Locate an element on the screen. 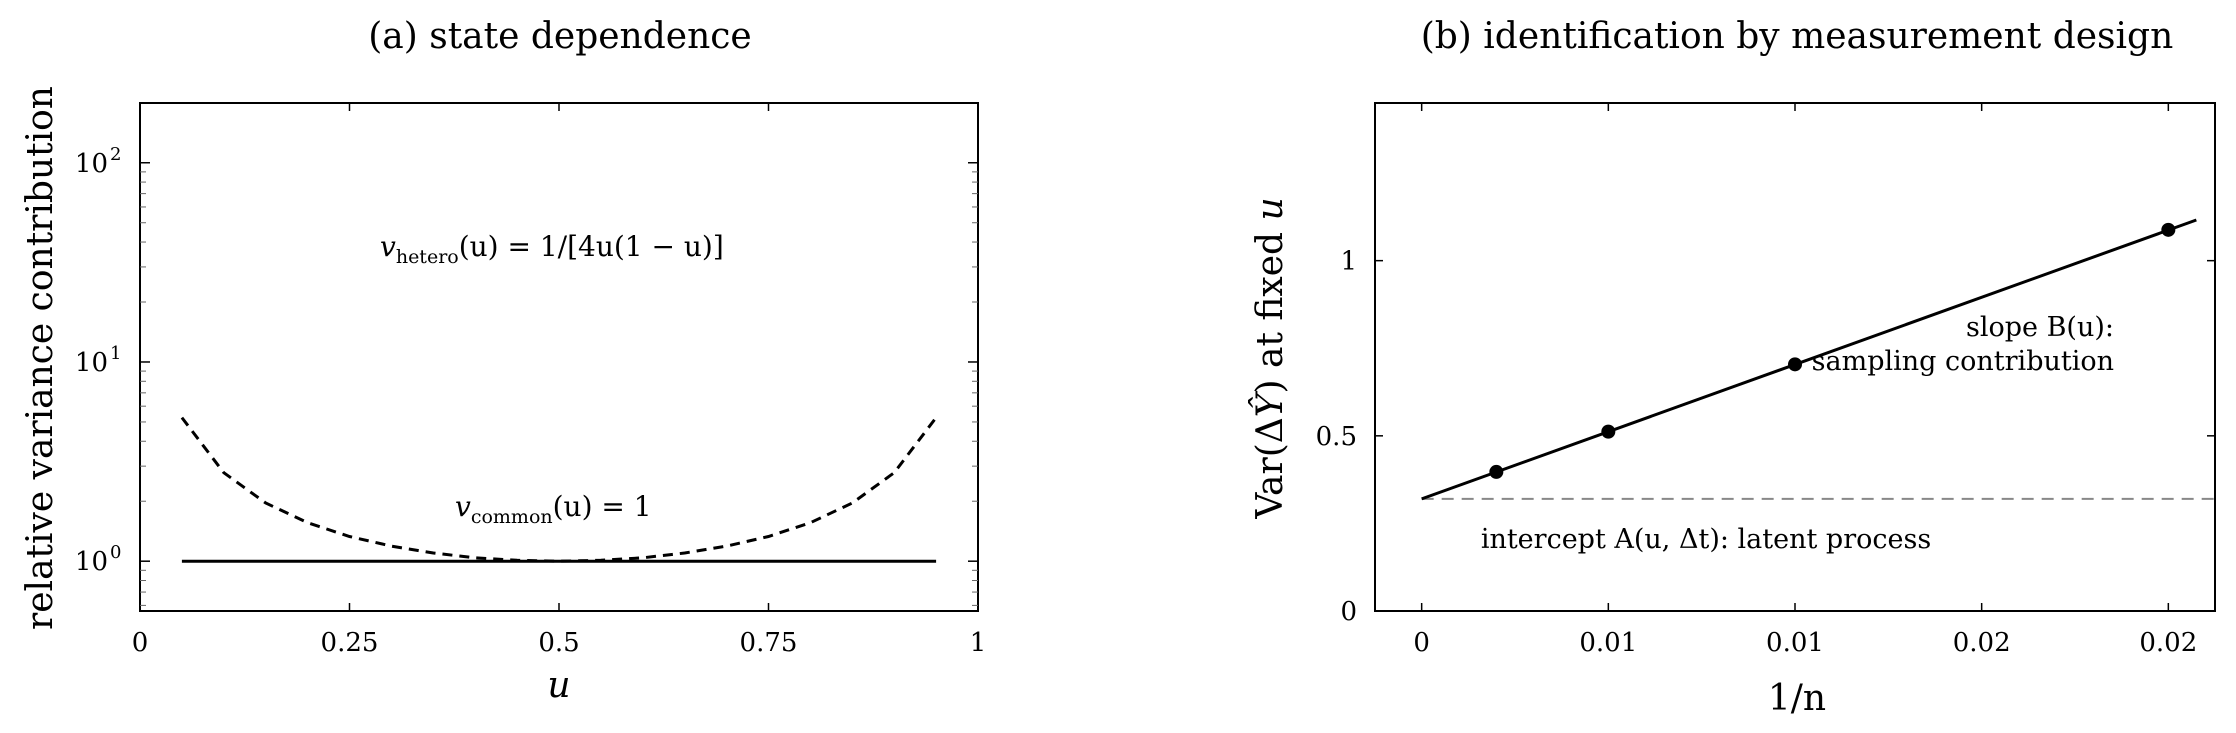 This screenshot has width=2236, height=733. common-v: v is located at coordinates (463, 506).